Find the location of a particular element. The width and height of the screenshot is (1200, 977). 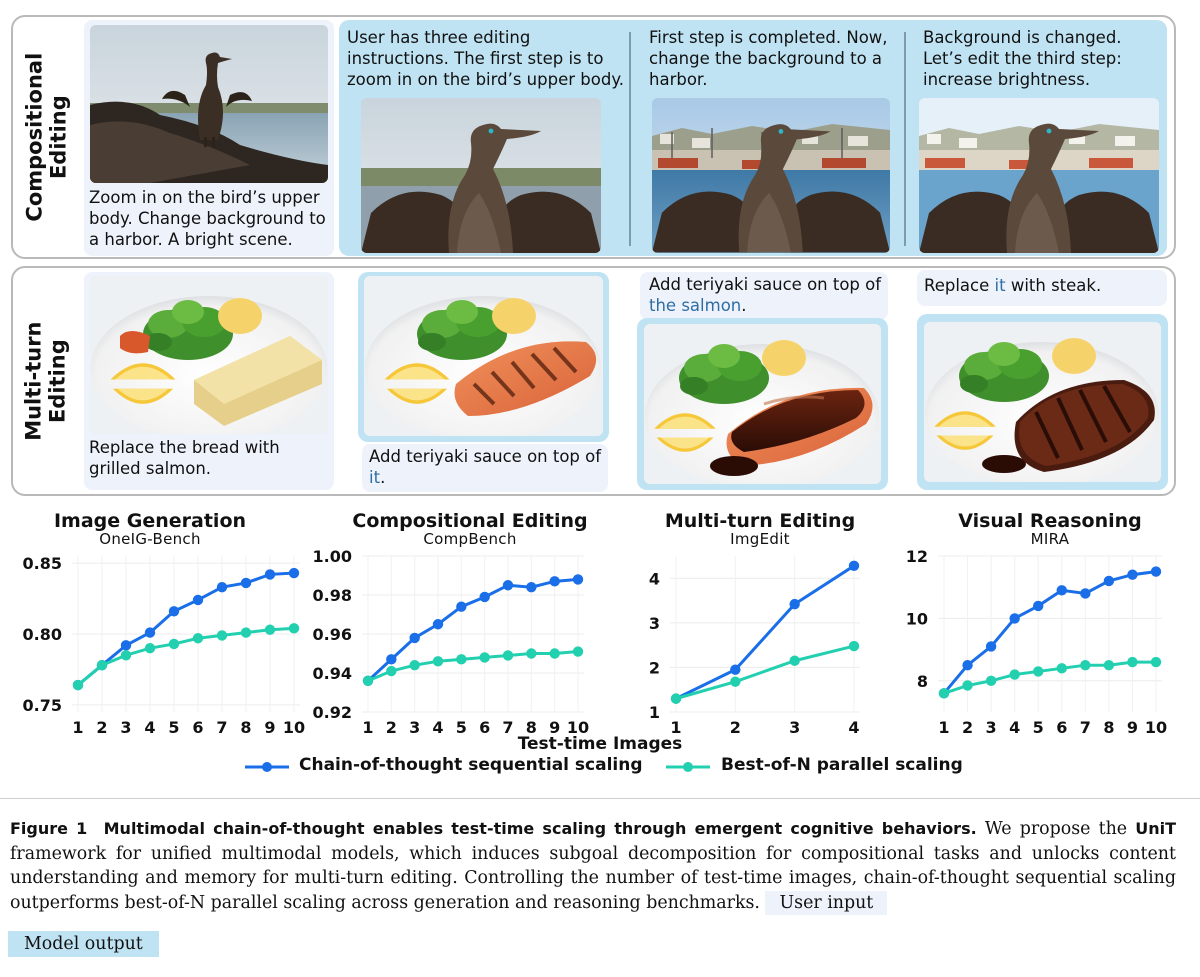

multi-turn-editing-label: Multi-turn Editing is located at coordinates (46, 381).